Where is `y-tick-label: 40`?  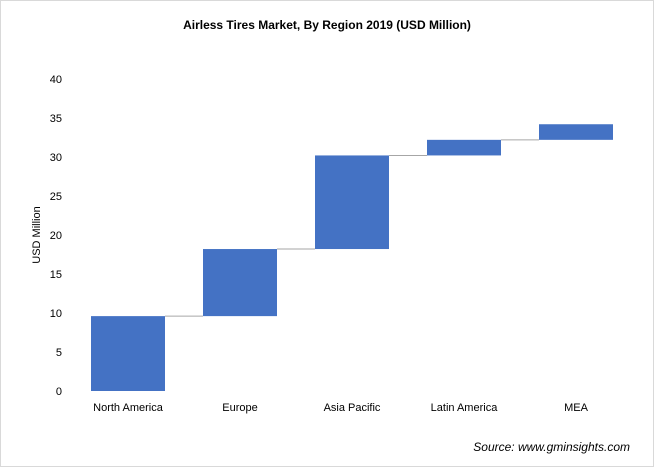 y-tick-label: 40 is located at coordinates (56, 80).